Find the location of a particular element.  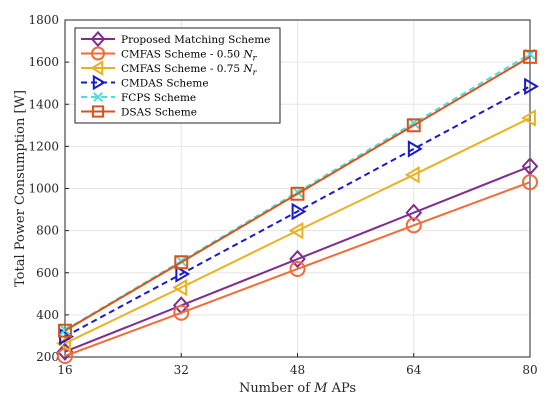

legend-item: DSAS Scheme is located at coordinates (139, 112).